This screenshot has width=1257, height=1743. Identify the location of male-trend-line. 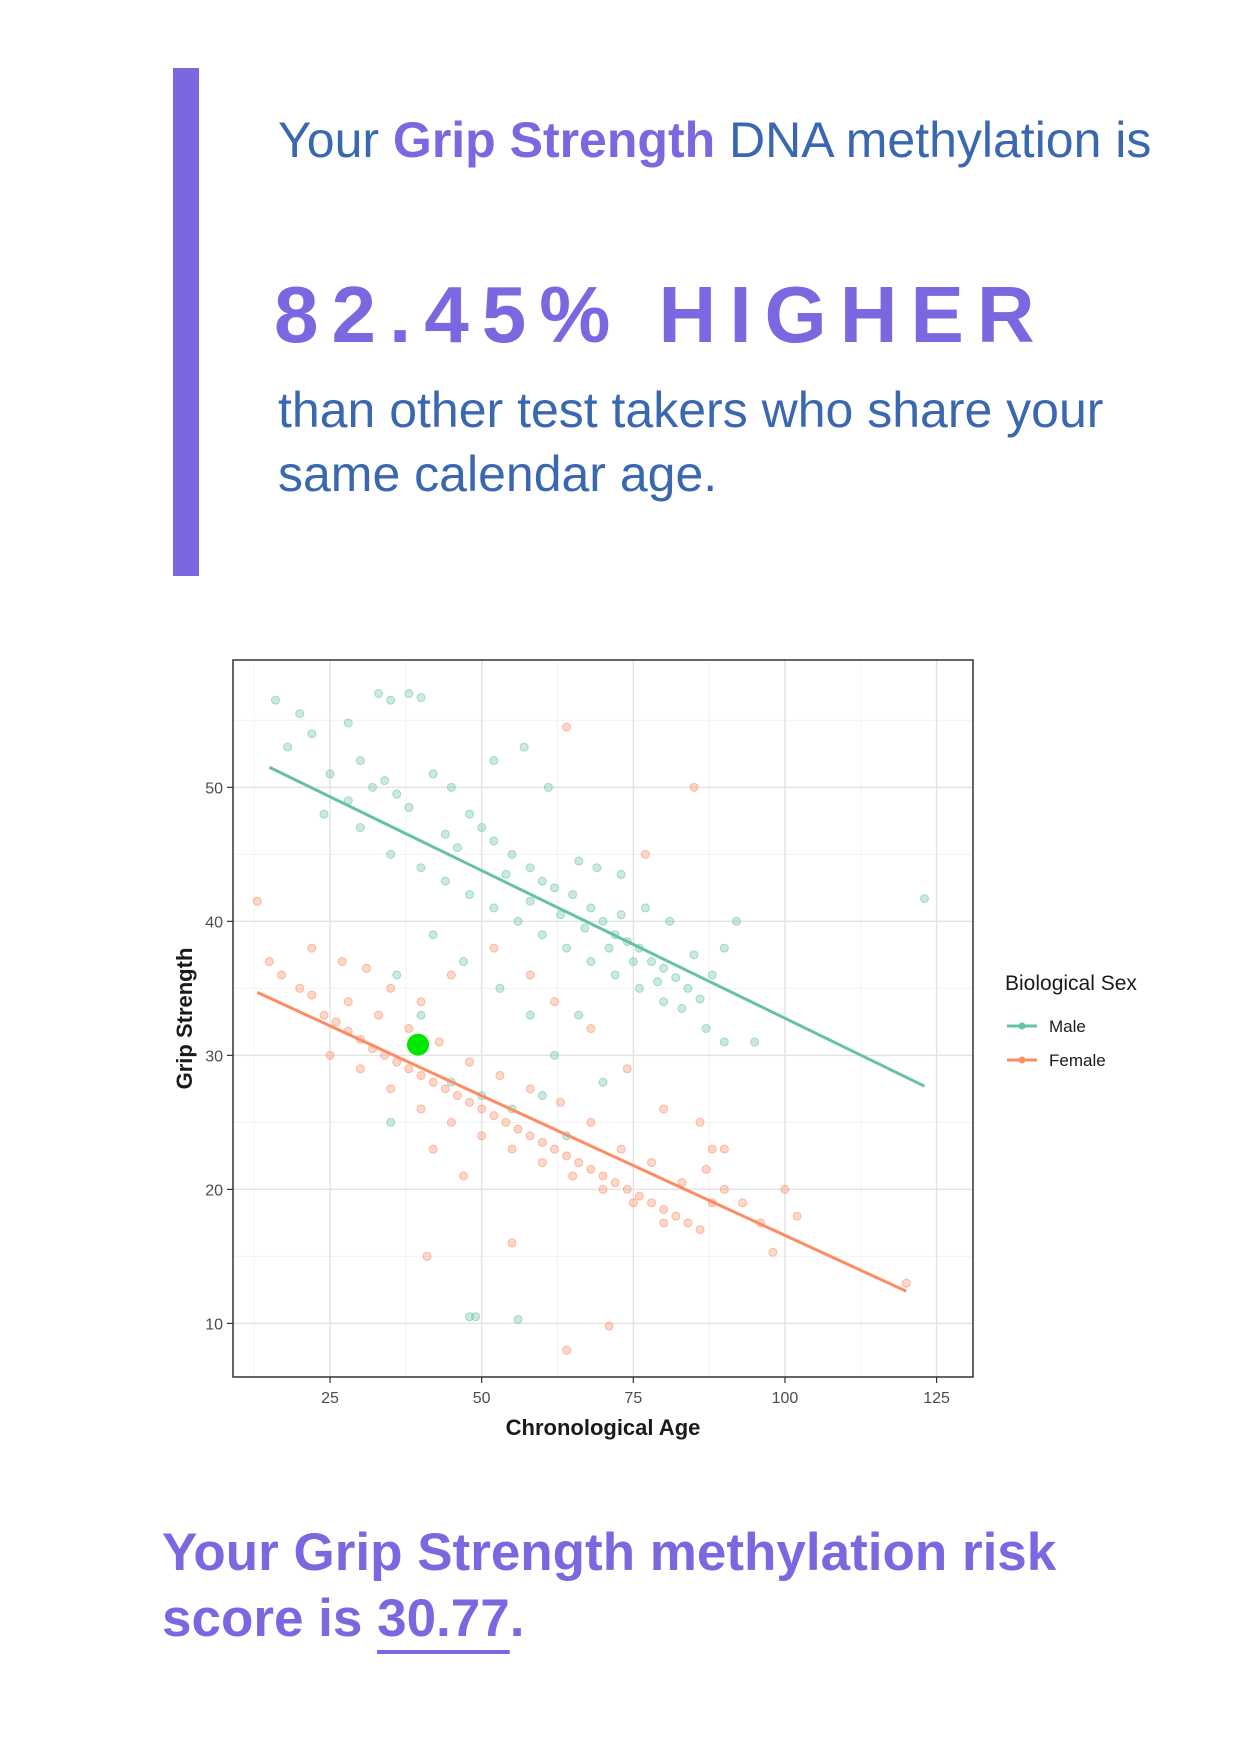
(597, 926).